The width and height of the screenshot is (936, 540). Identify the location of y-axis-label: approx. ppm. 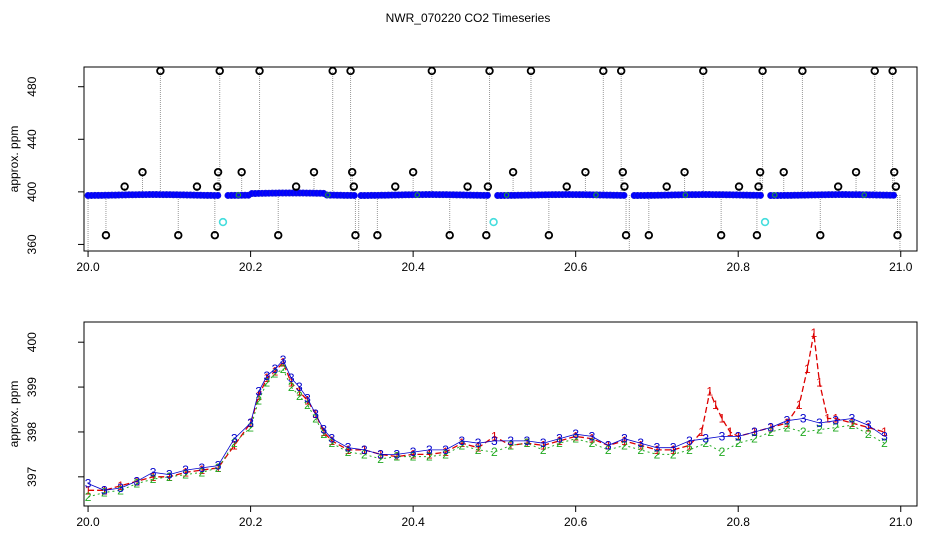
(14, 414).